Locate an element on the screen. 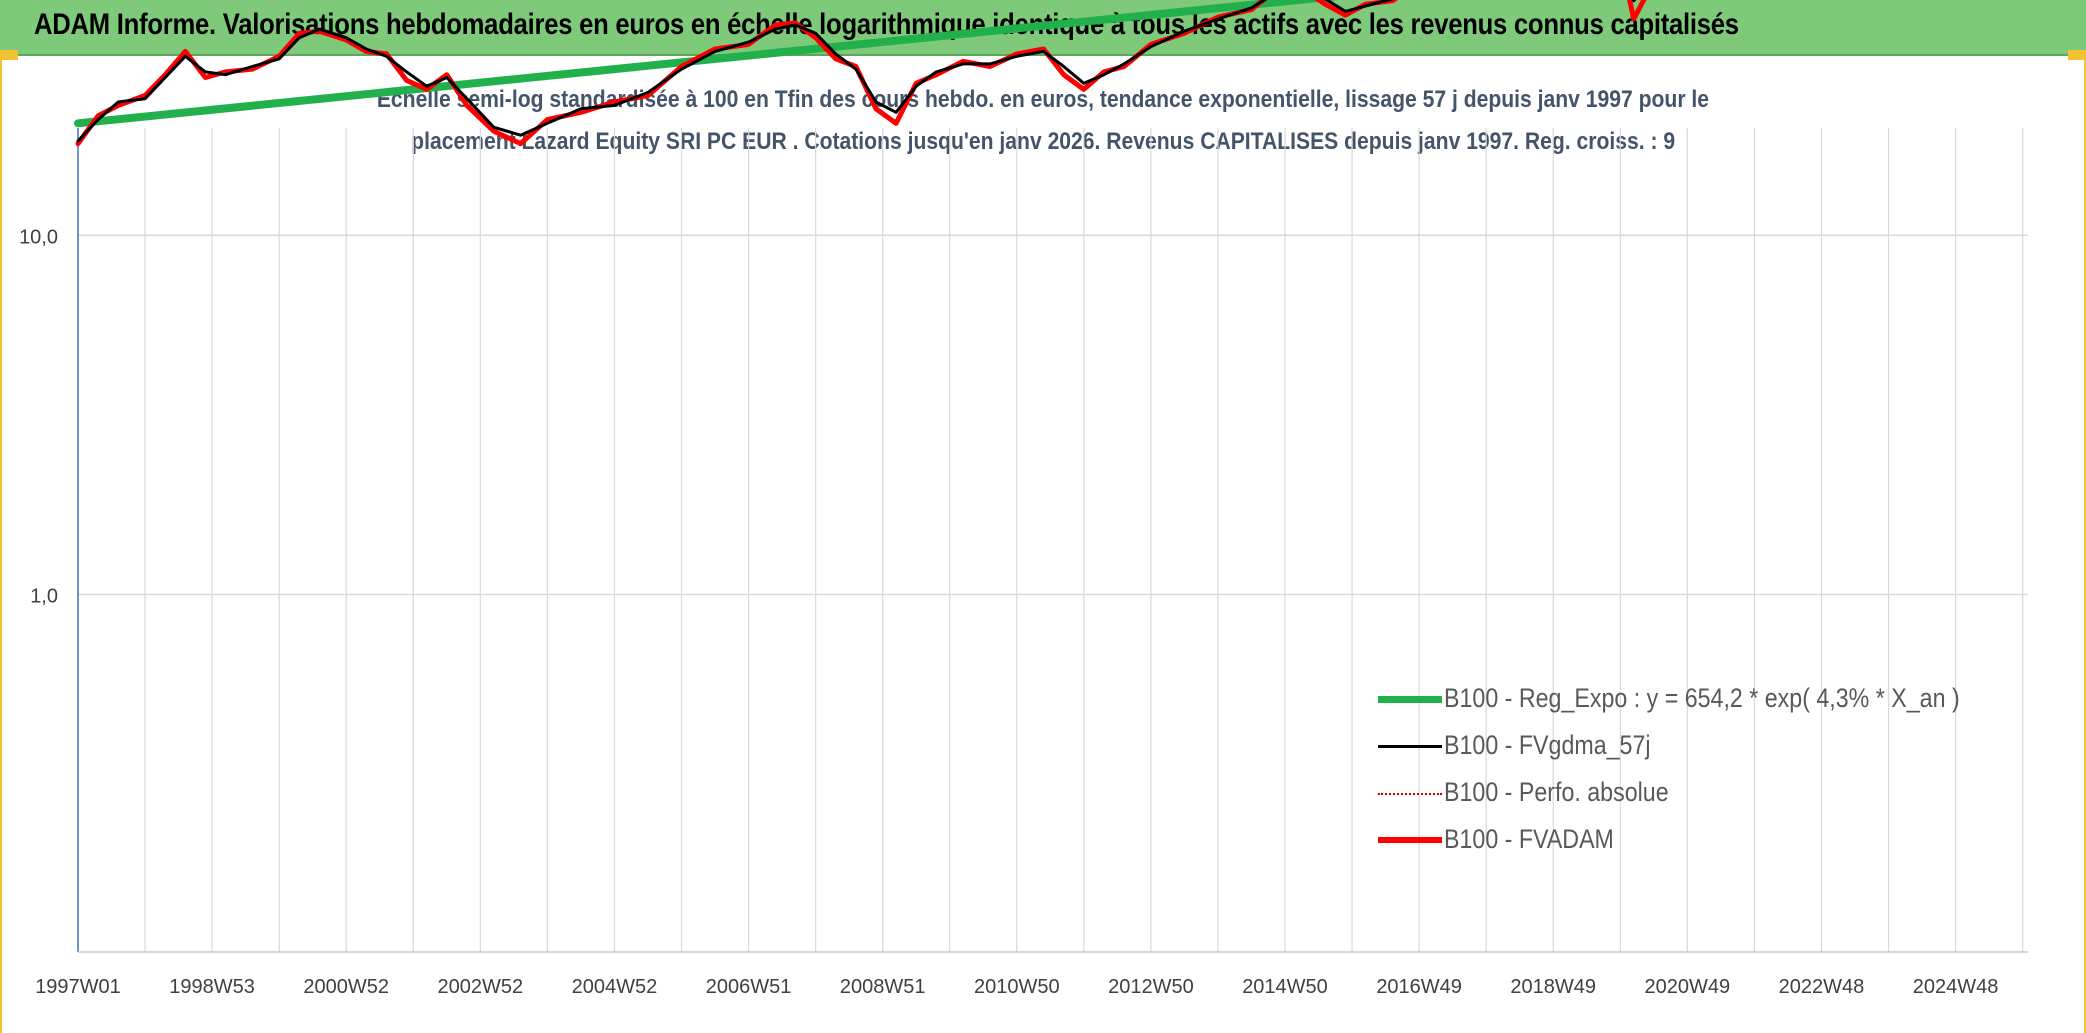  series-smoothed-line is located at coordinates (856, 71).